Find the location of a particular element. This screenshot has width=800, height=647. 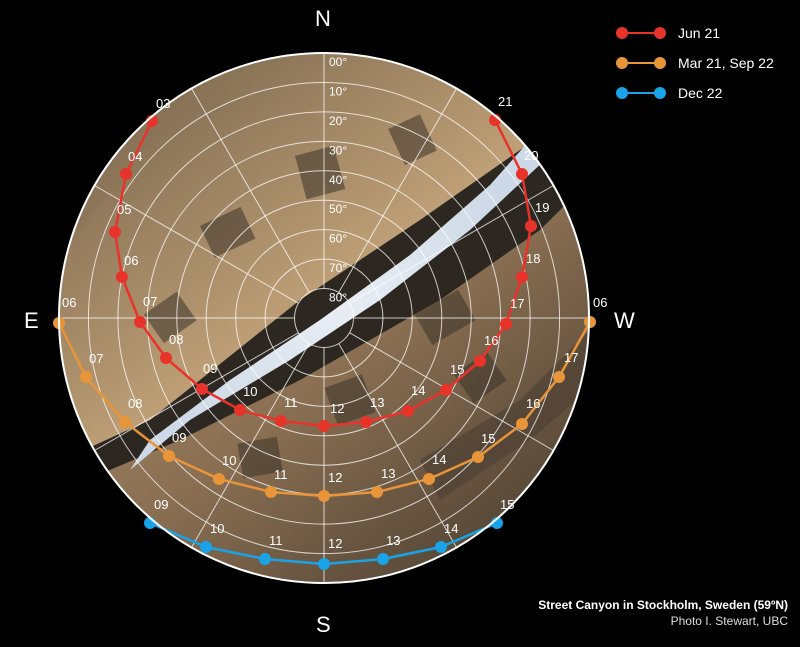

hour-label-dec: 15 is located at coordinates (507, 504).